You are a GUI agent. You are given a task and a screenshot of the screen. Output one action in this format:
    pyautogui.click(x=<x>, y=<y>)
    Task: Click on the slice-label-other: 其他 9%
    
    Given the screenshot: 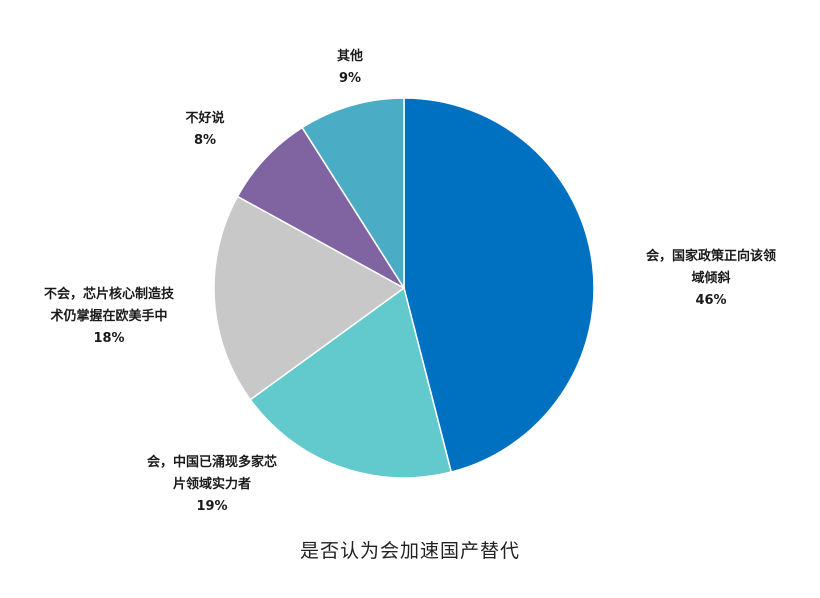 What is the action you would take?
    pyautogui.click(x=350, y=68)
    